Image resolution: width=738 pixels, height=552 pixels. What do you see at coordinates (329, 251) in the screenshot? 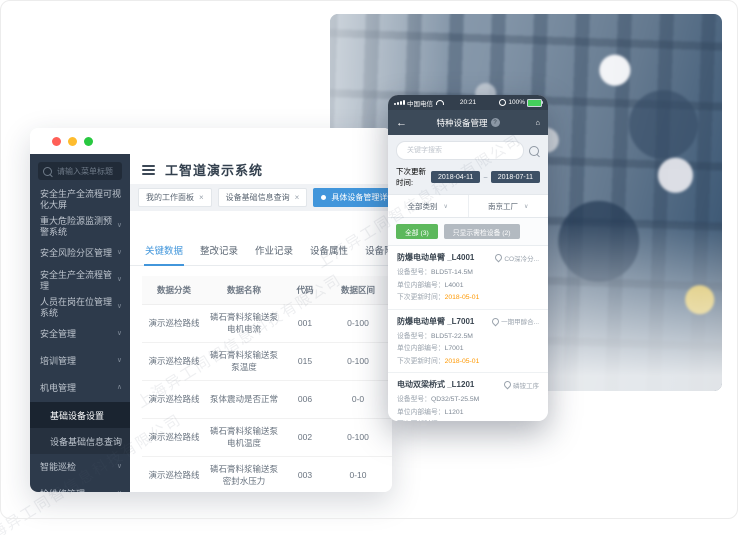
I see `subtab-equipment-props: 设备属性` at bounding box center [329, 251].